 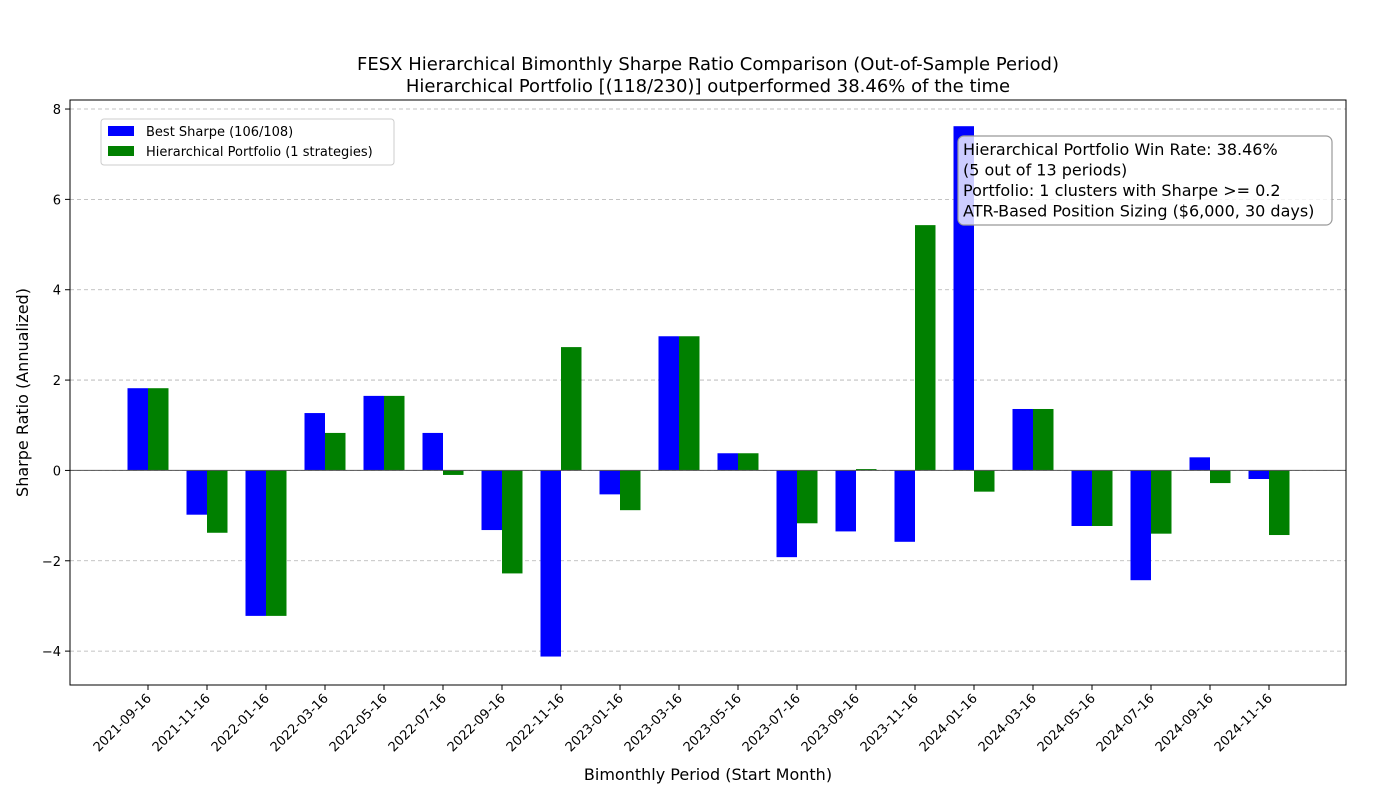 I want to click on x-tick-label: 2024-07-16, so click(x=1126, y=723).